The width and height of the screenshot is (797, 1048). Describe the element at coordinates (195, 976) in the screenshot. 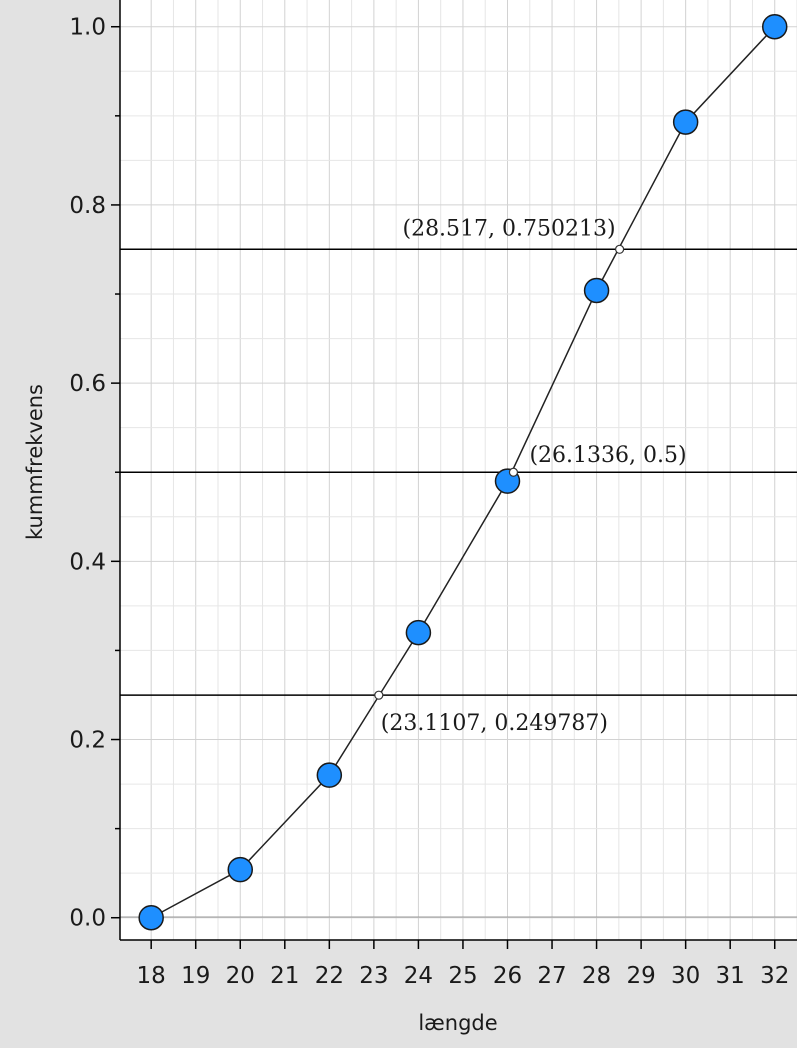

I see `x-tick-label: 19` at that location.